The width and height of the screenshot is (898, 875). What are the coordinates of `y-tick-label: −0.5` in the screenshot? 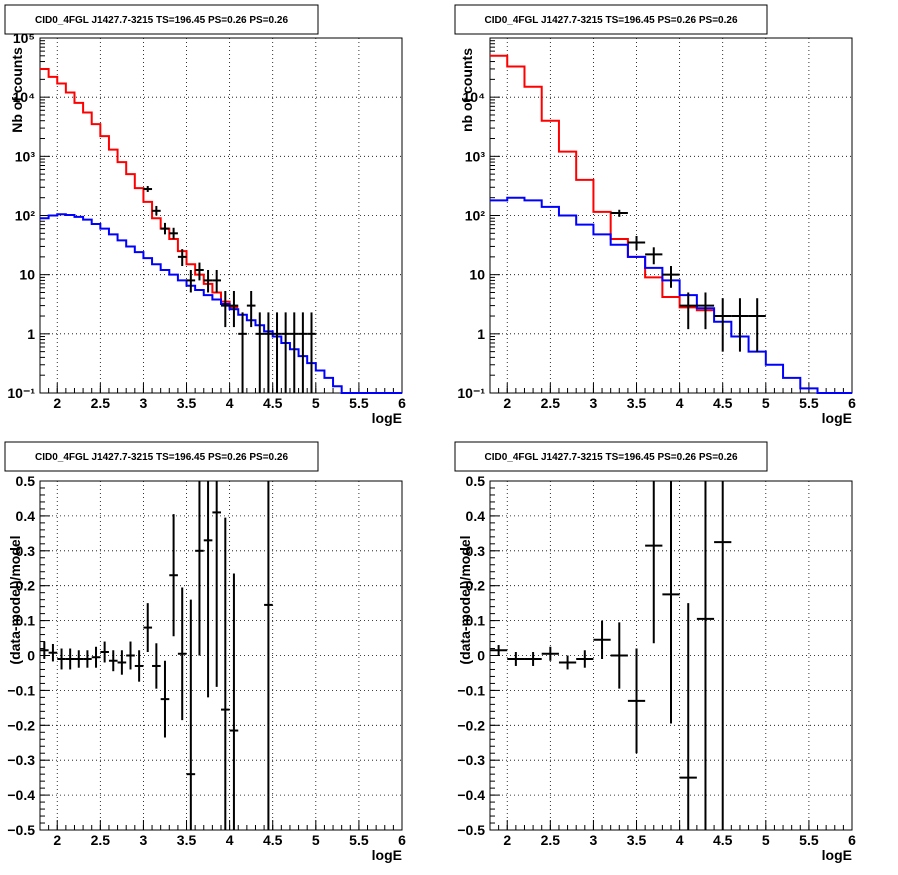 It's located at (21, 830).